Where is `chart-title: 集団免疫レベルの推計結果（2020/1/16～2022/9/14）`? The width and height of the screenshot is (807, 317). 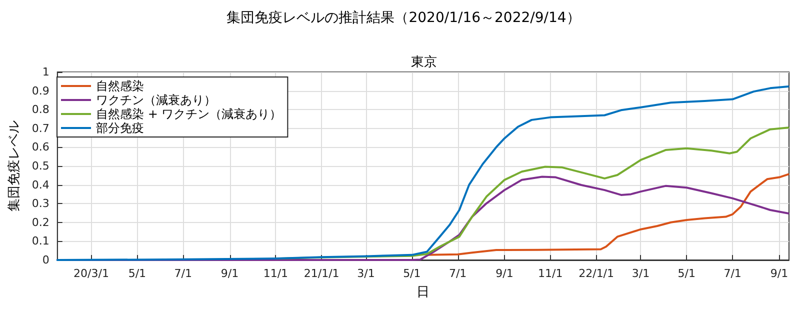 chart-title: 集団免疫レベルの推計結果（2020/1/16～2022/9/14） is located at coordinates (403, 18).